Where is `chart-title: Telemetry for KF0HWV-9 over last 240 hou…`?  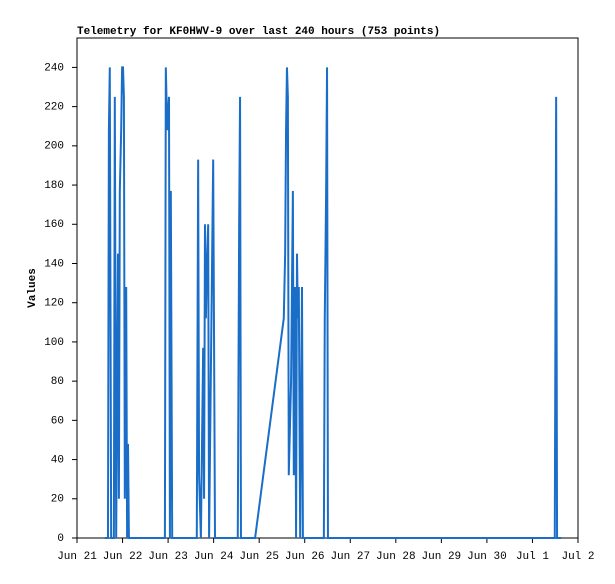
chart-title: Telemetry for KF0HWV-9 over last 240 hou… is located at coordinates (258, 32).